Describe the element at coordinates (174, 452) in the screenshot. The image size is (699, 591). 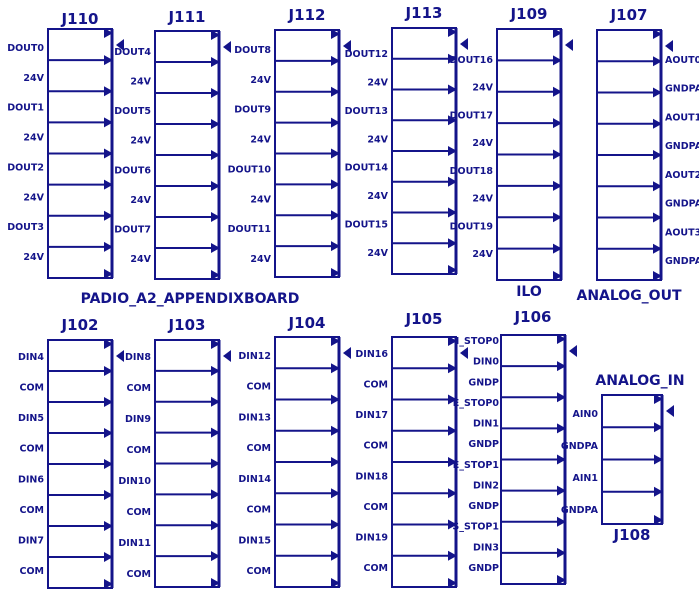
I see `connector-j103: J103 DIN8 COM DIN9 COM DIN10 COM DIN11 COM` at that location.